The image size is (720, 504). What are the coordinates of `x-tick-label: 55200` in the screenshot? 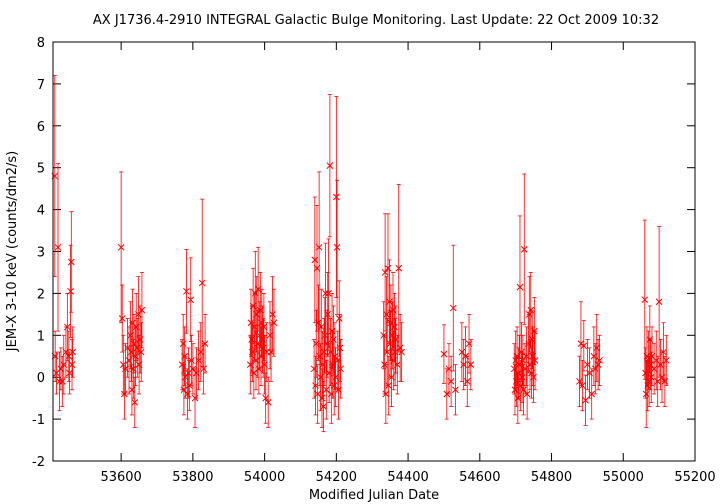 It's located at (694, 477).